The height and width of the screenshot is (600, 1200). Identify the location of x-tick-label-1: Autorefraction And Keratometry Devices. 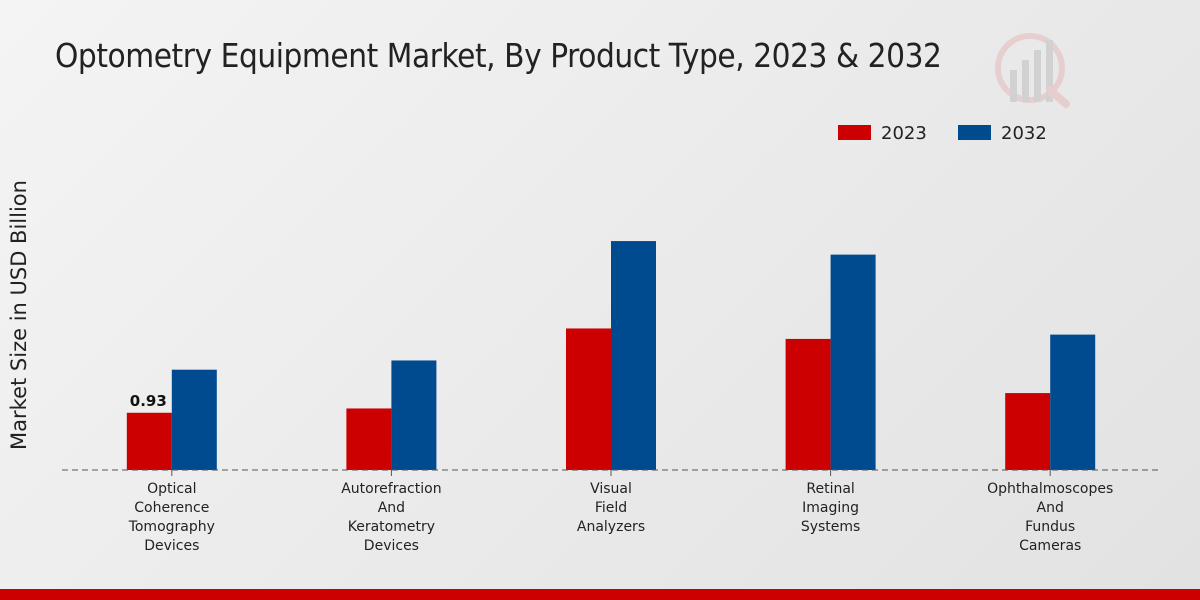
(391, 517).